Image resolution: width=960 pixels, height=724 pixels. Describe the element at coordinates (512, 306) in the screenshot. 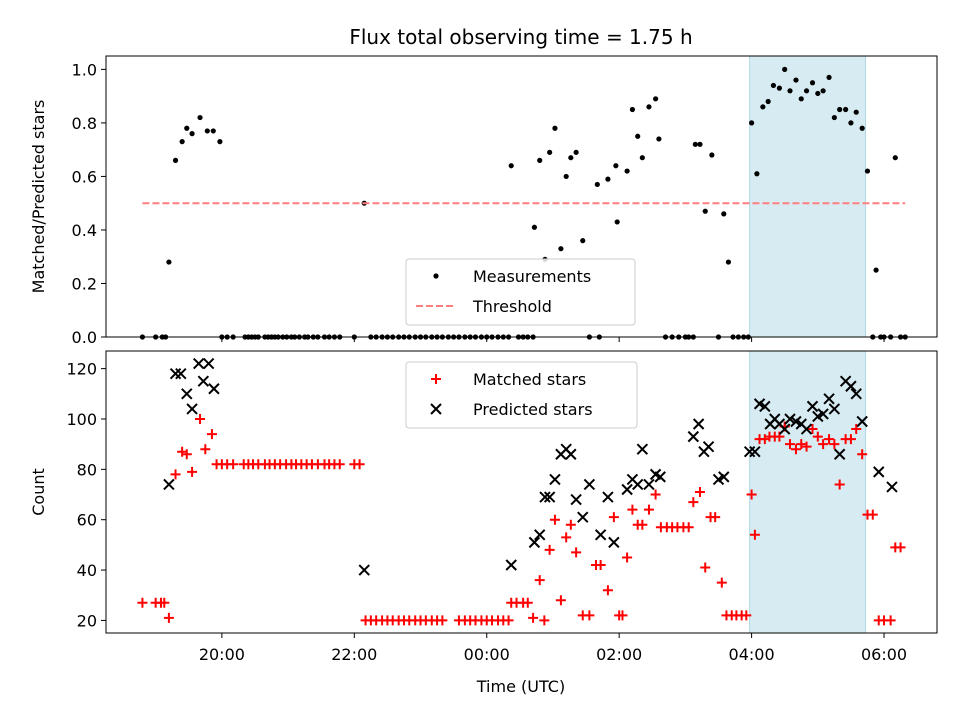

I see `legend-label: Threshold` at that location.